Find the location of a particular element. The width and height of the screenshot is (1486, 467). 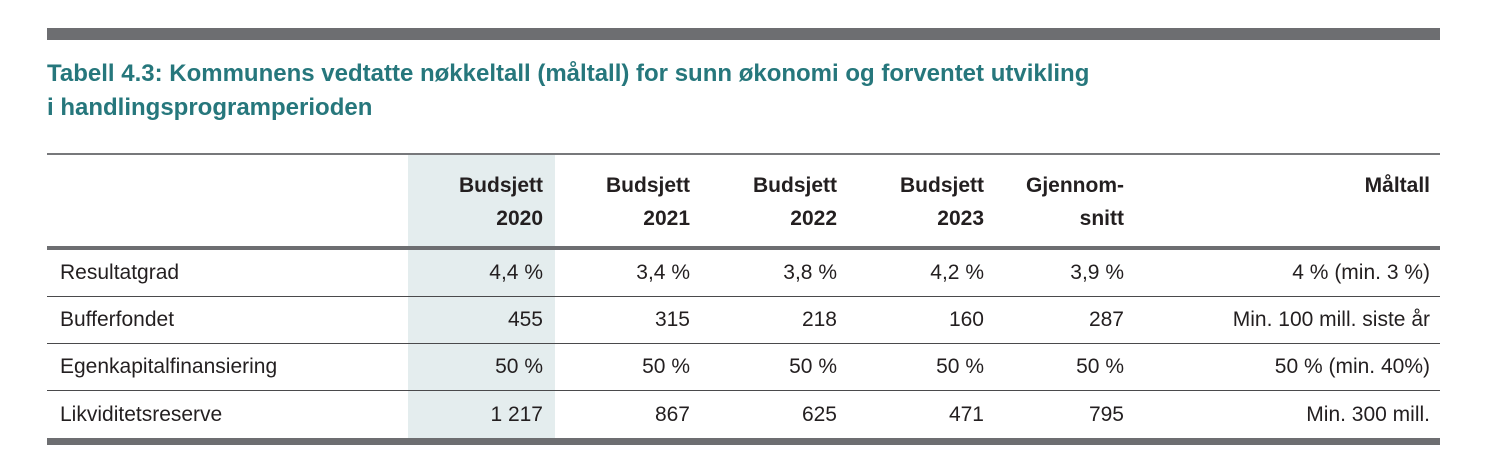

top-divider-bar is located at coordinates (743, 34).